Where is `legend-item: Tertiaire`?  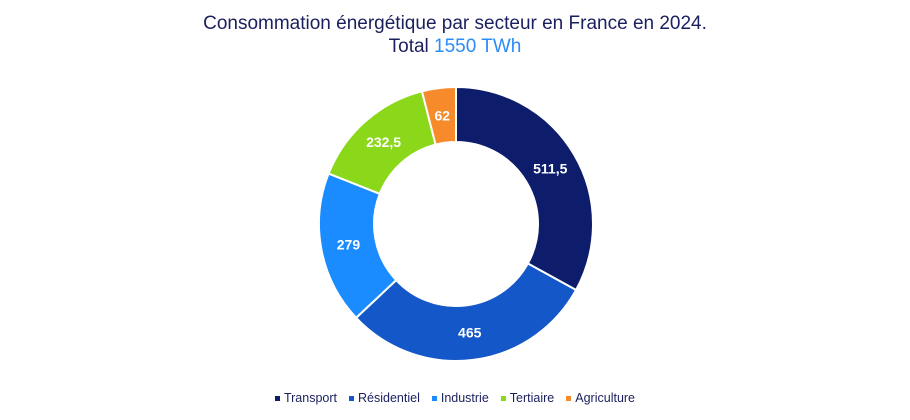 legend-item: Tertiaire is located at coordinates (527, 398).